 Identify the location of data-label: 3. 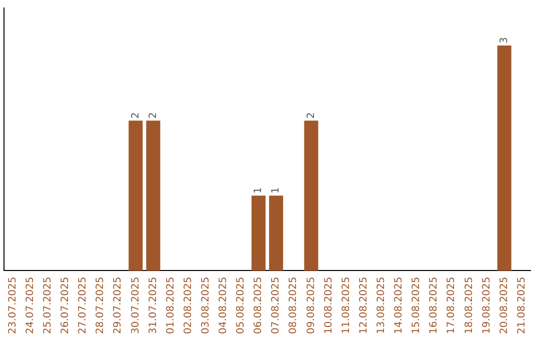
(504, 40).